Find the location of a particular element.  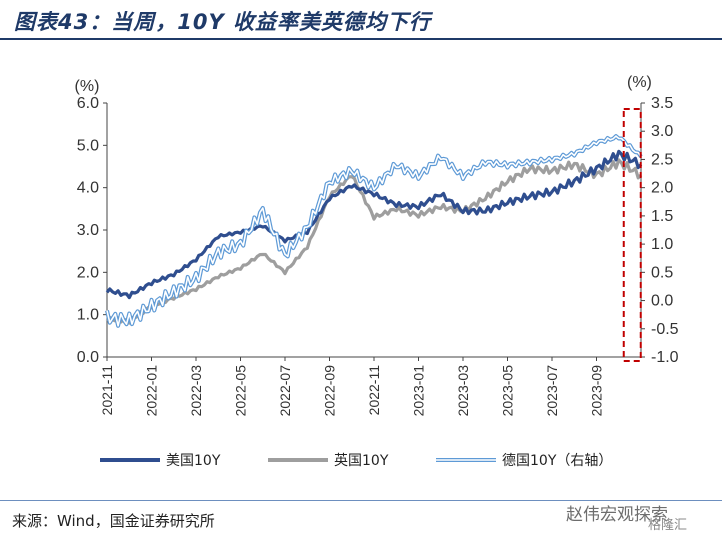

right-tick-label: 0.0 is located at coordinates (662, 301).